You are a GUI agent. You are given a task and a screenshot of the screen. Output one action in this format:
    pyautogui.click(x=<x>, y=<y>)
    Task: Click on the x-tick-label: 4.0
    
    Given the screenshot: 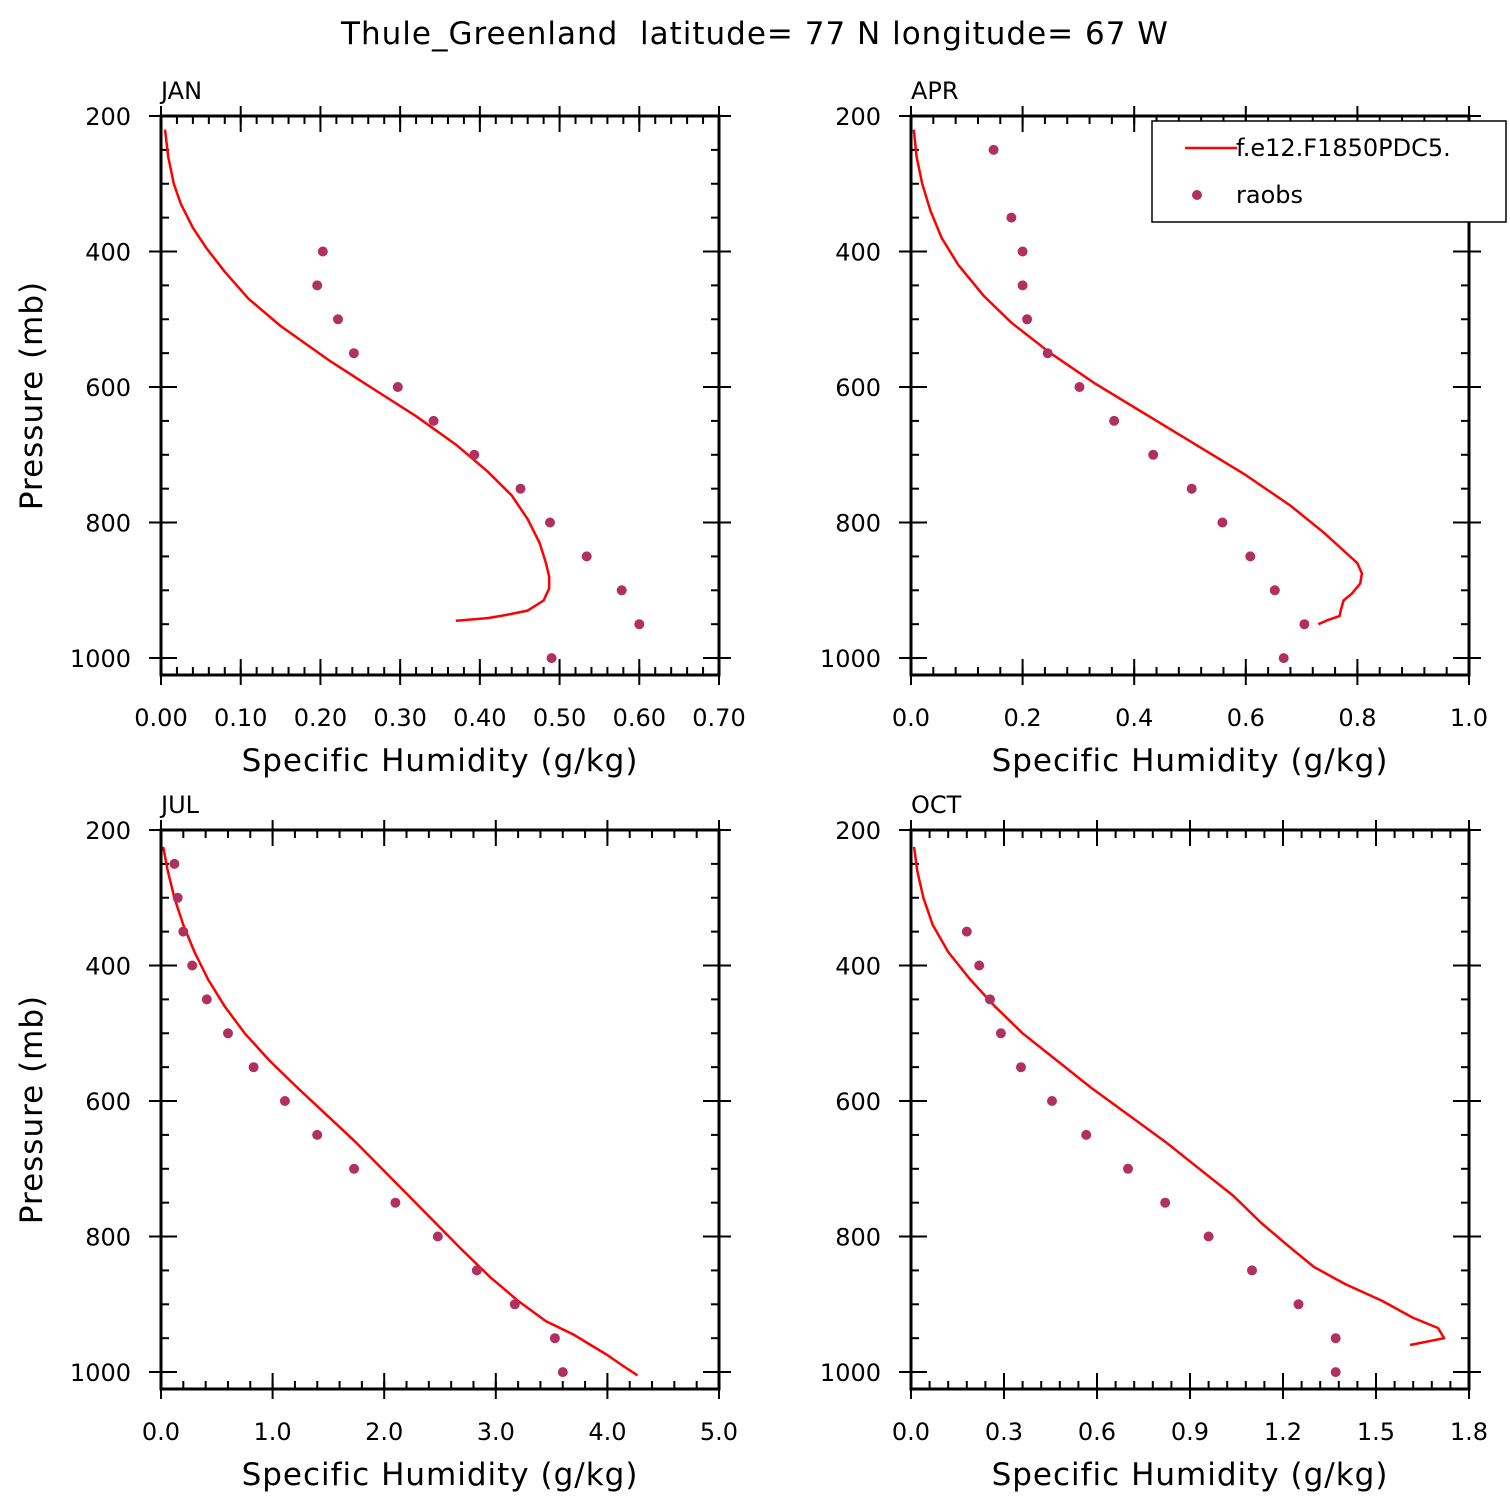 What is the action you would take?
    pyautogui.click(x=607, y=1432)
    